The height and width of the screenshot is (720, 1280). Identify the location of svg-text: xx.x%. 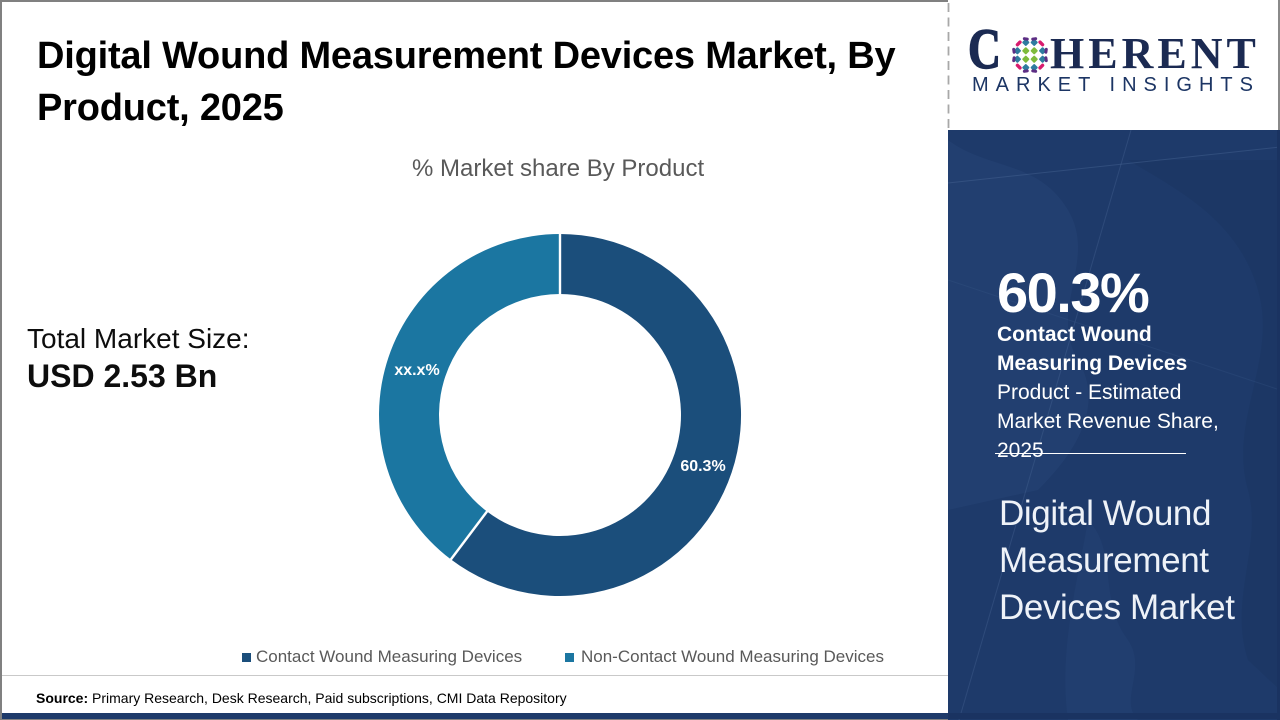
(416, 370).